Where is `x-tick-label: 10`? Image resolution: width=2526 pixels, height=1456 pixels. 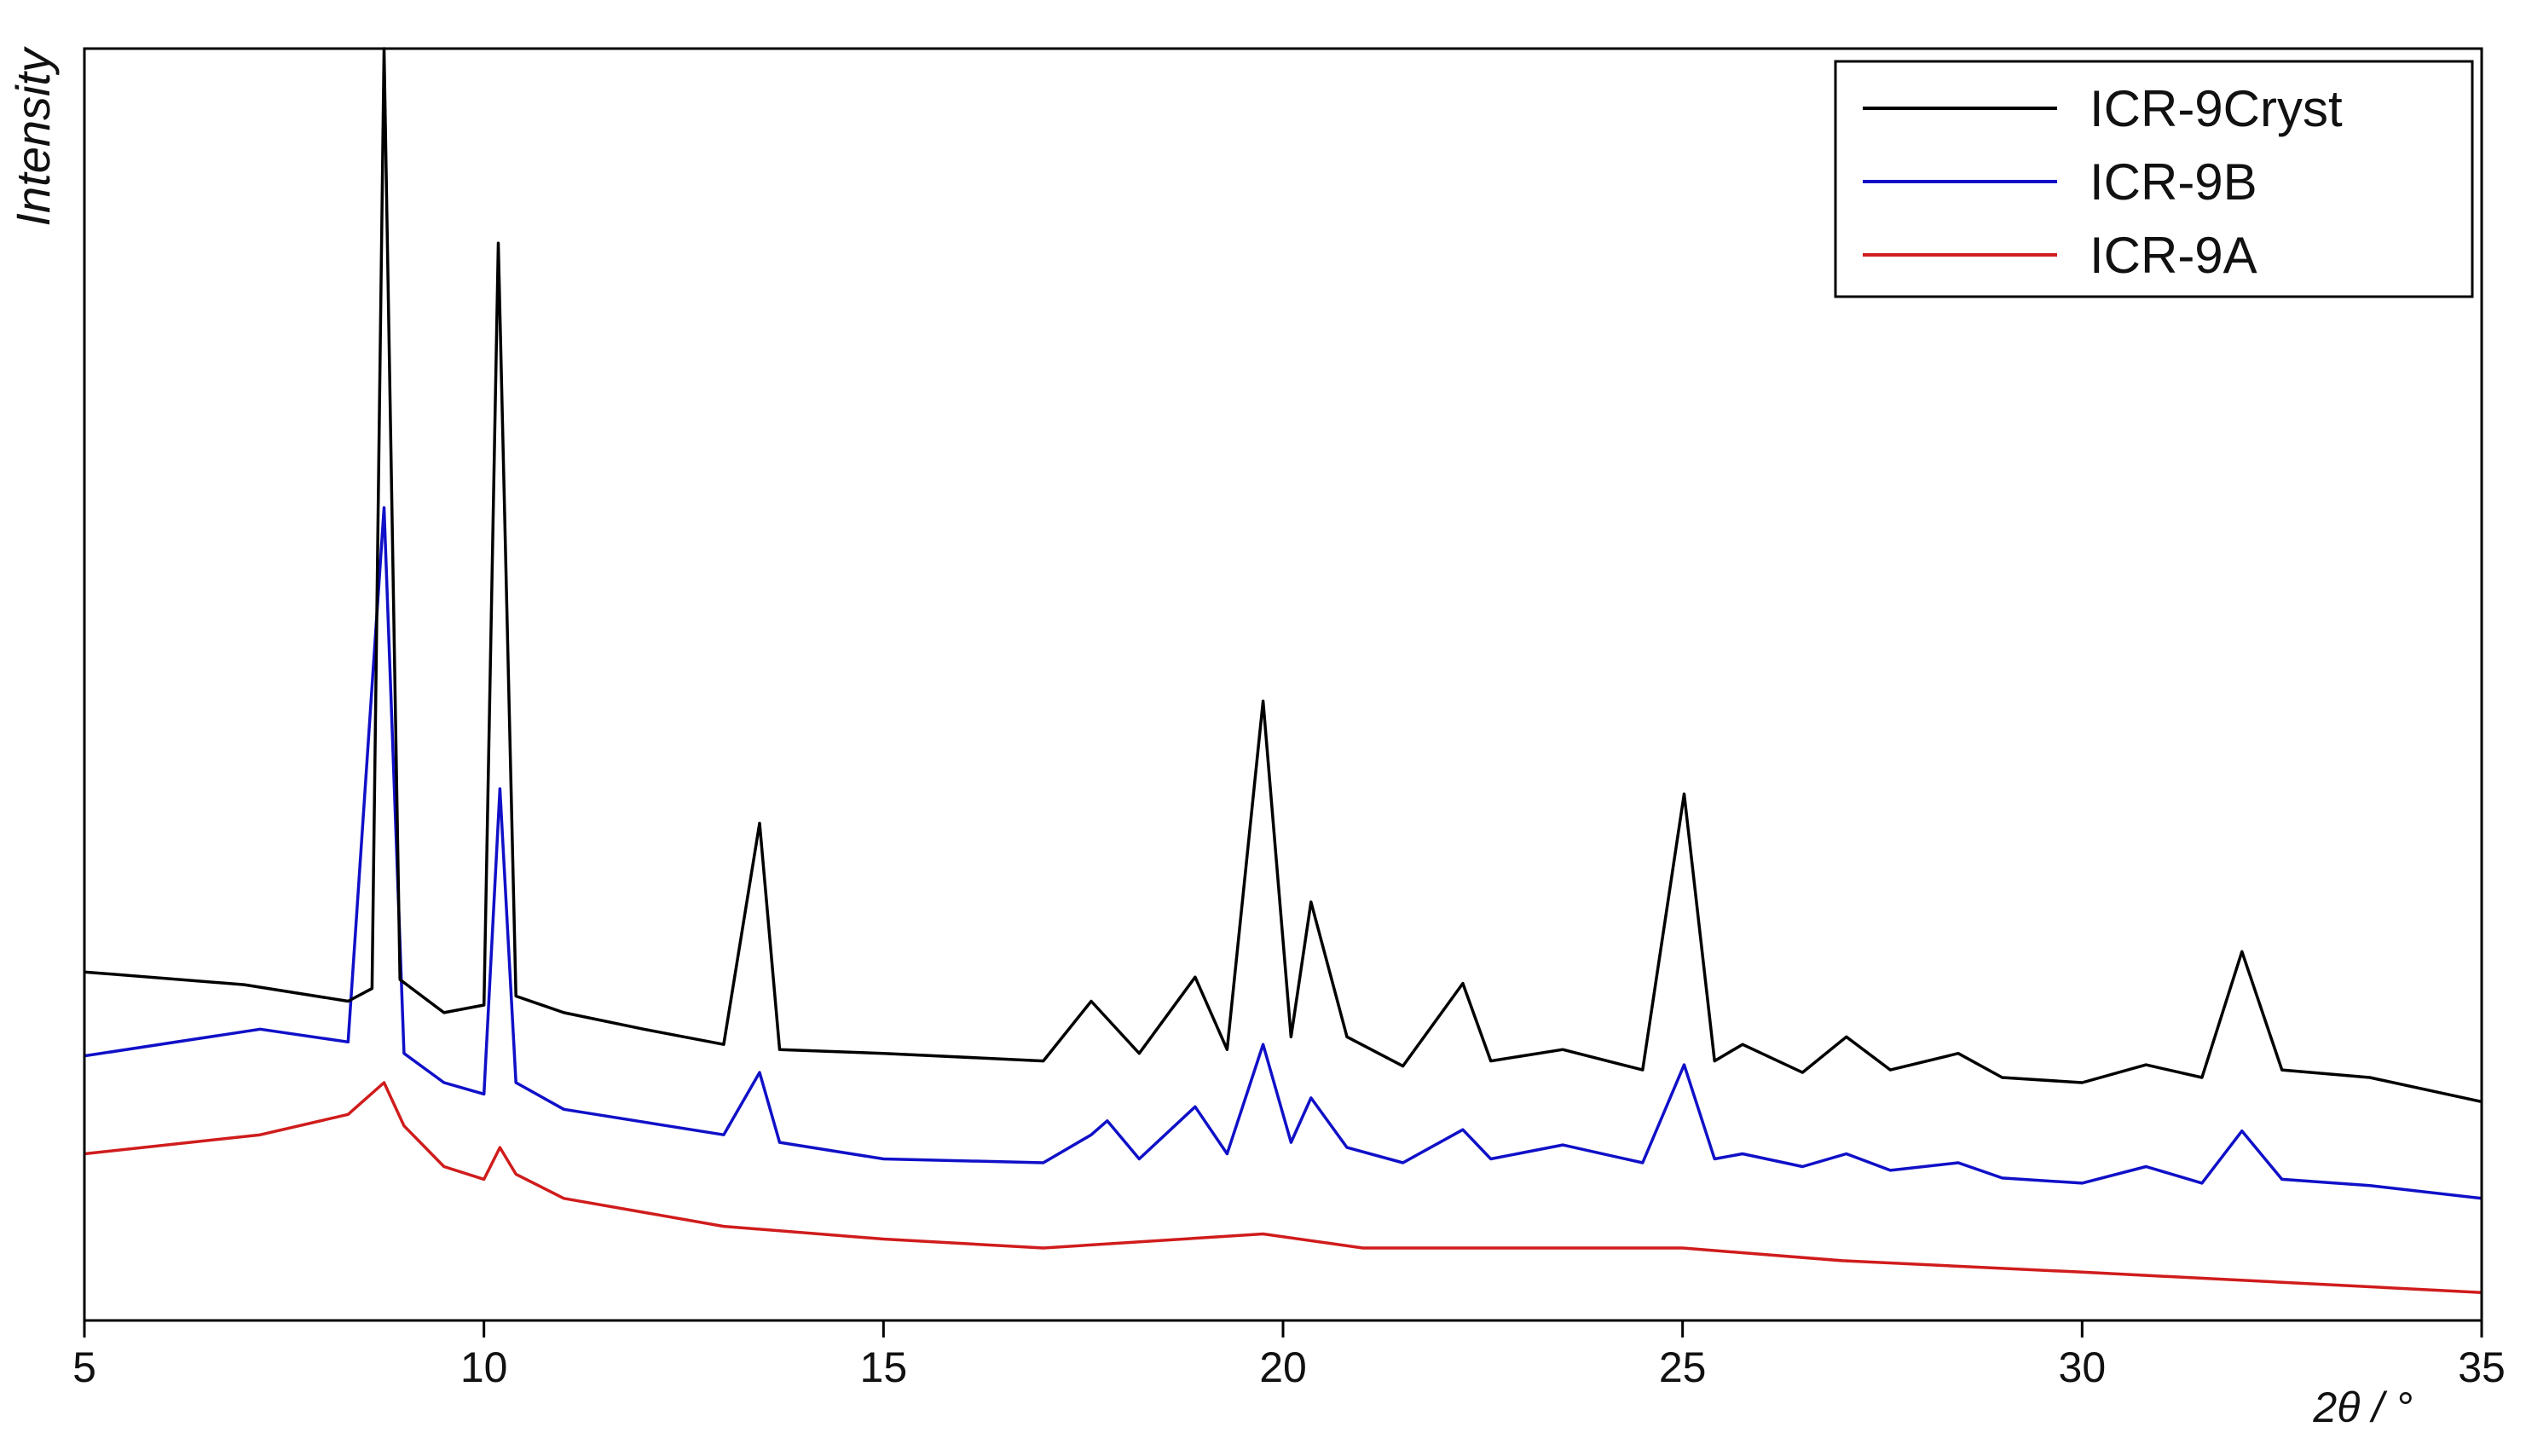 x-tick-label: 10 is located at coordinates (484, 1367).